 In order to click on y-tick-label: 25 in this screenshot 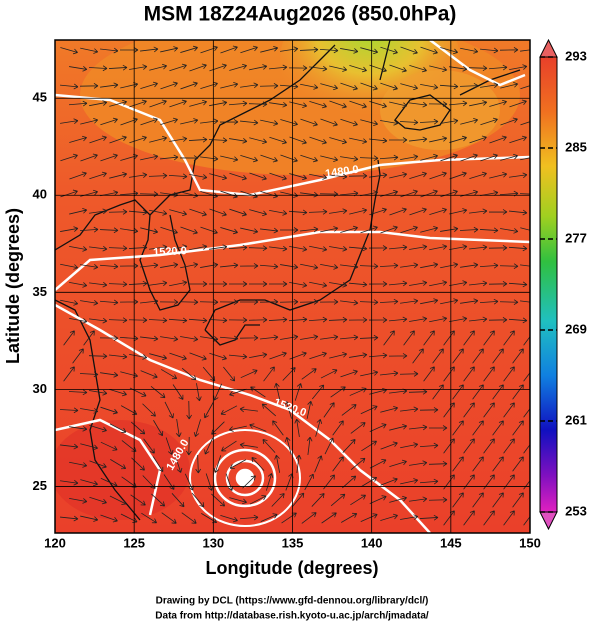, I will do `click(40, 485)`.